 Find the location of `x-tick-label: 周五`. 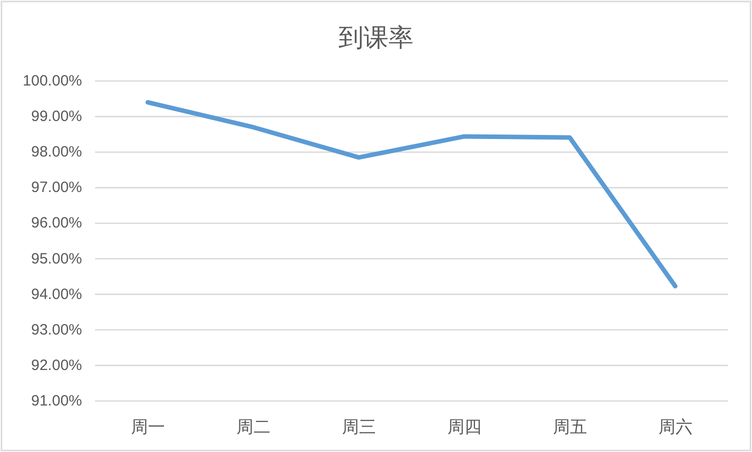

x-tick-label: 周五 is located at coordinates (569, 427).